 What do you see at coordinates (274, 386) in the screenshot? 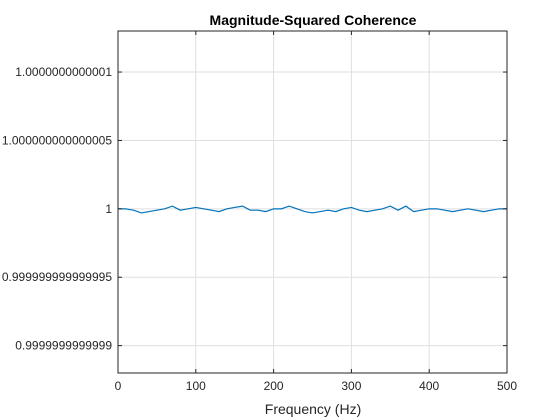
I see `x-tick-label: 200` at bounding box center [274, 386].